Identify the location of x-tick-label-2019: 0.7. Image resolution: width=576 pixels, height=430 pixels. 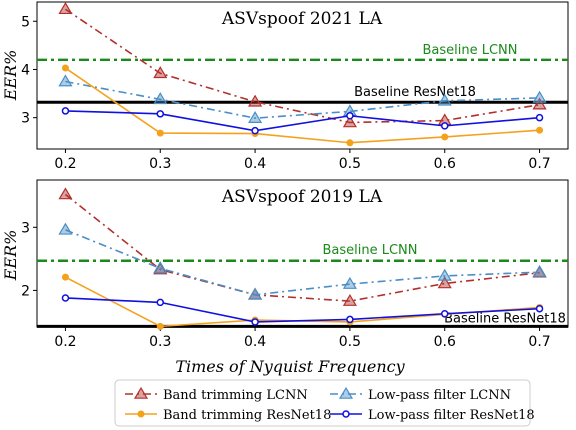
(539, 342).